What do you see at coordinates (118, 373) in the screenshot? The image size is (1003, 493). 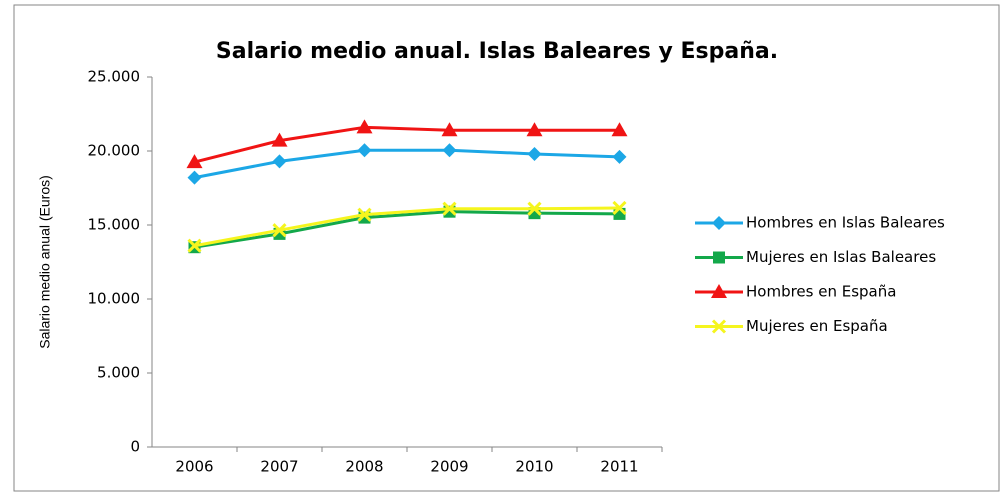 I see `y-tick-label: 5.000` at bounding box center [118, 373].